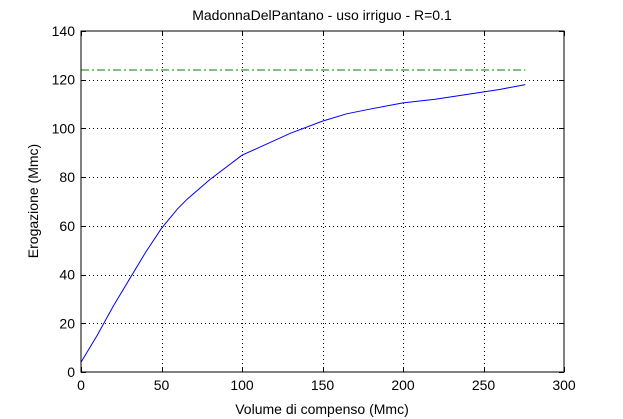 This screenshot has height=419, width=623. I want to click on y-tick-label: 0, so click(71, 372).